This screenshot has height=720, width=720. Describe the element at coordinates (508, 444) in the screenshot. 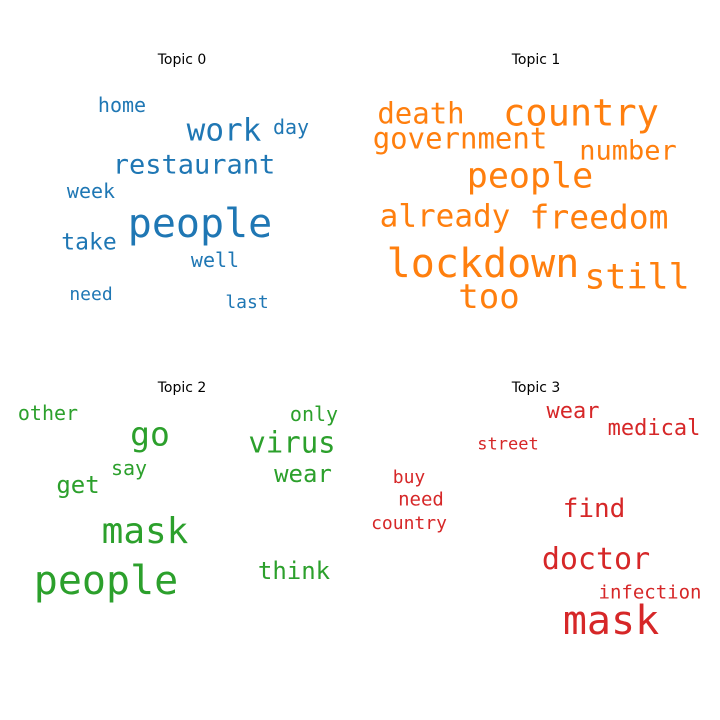

I see `topic-3-word-street: street` at that location.